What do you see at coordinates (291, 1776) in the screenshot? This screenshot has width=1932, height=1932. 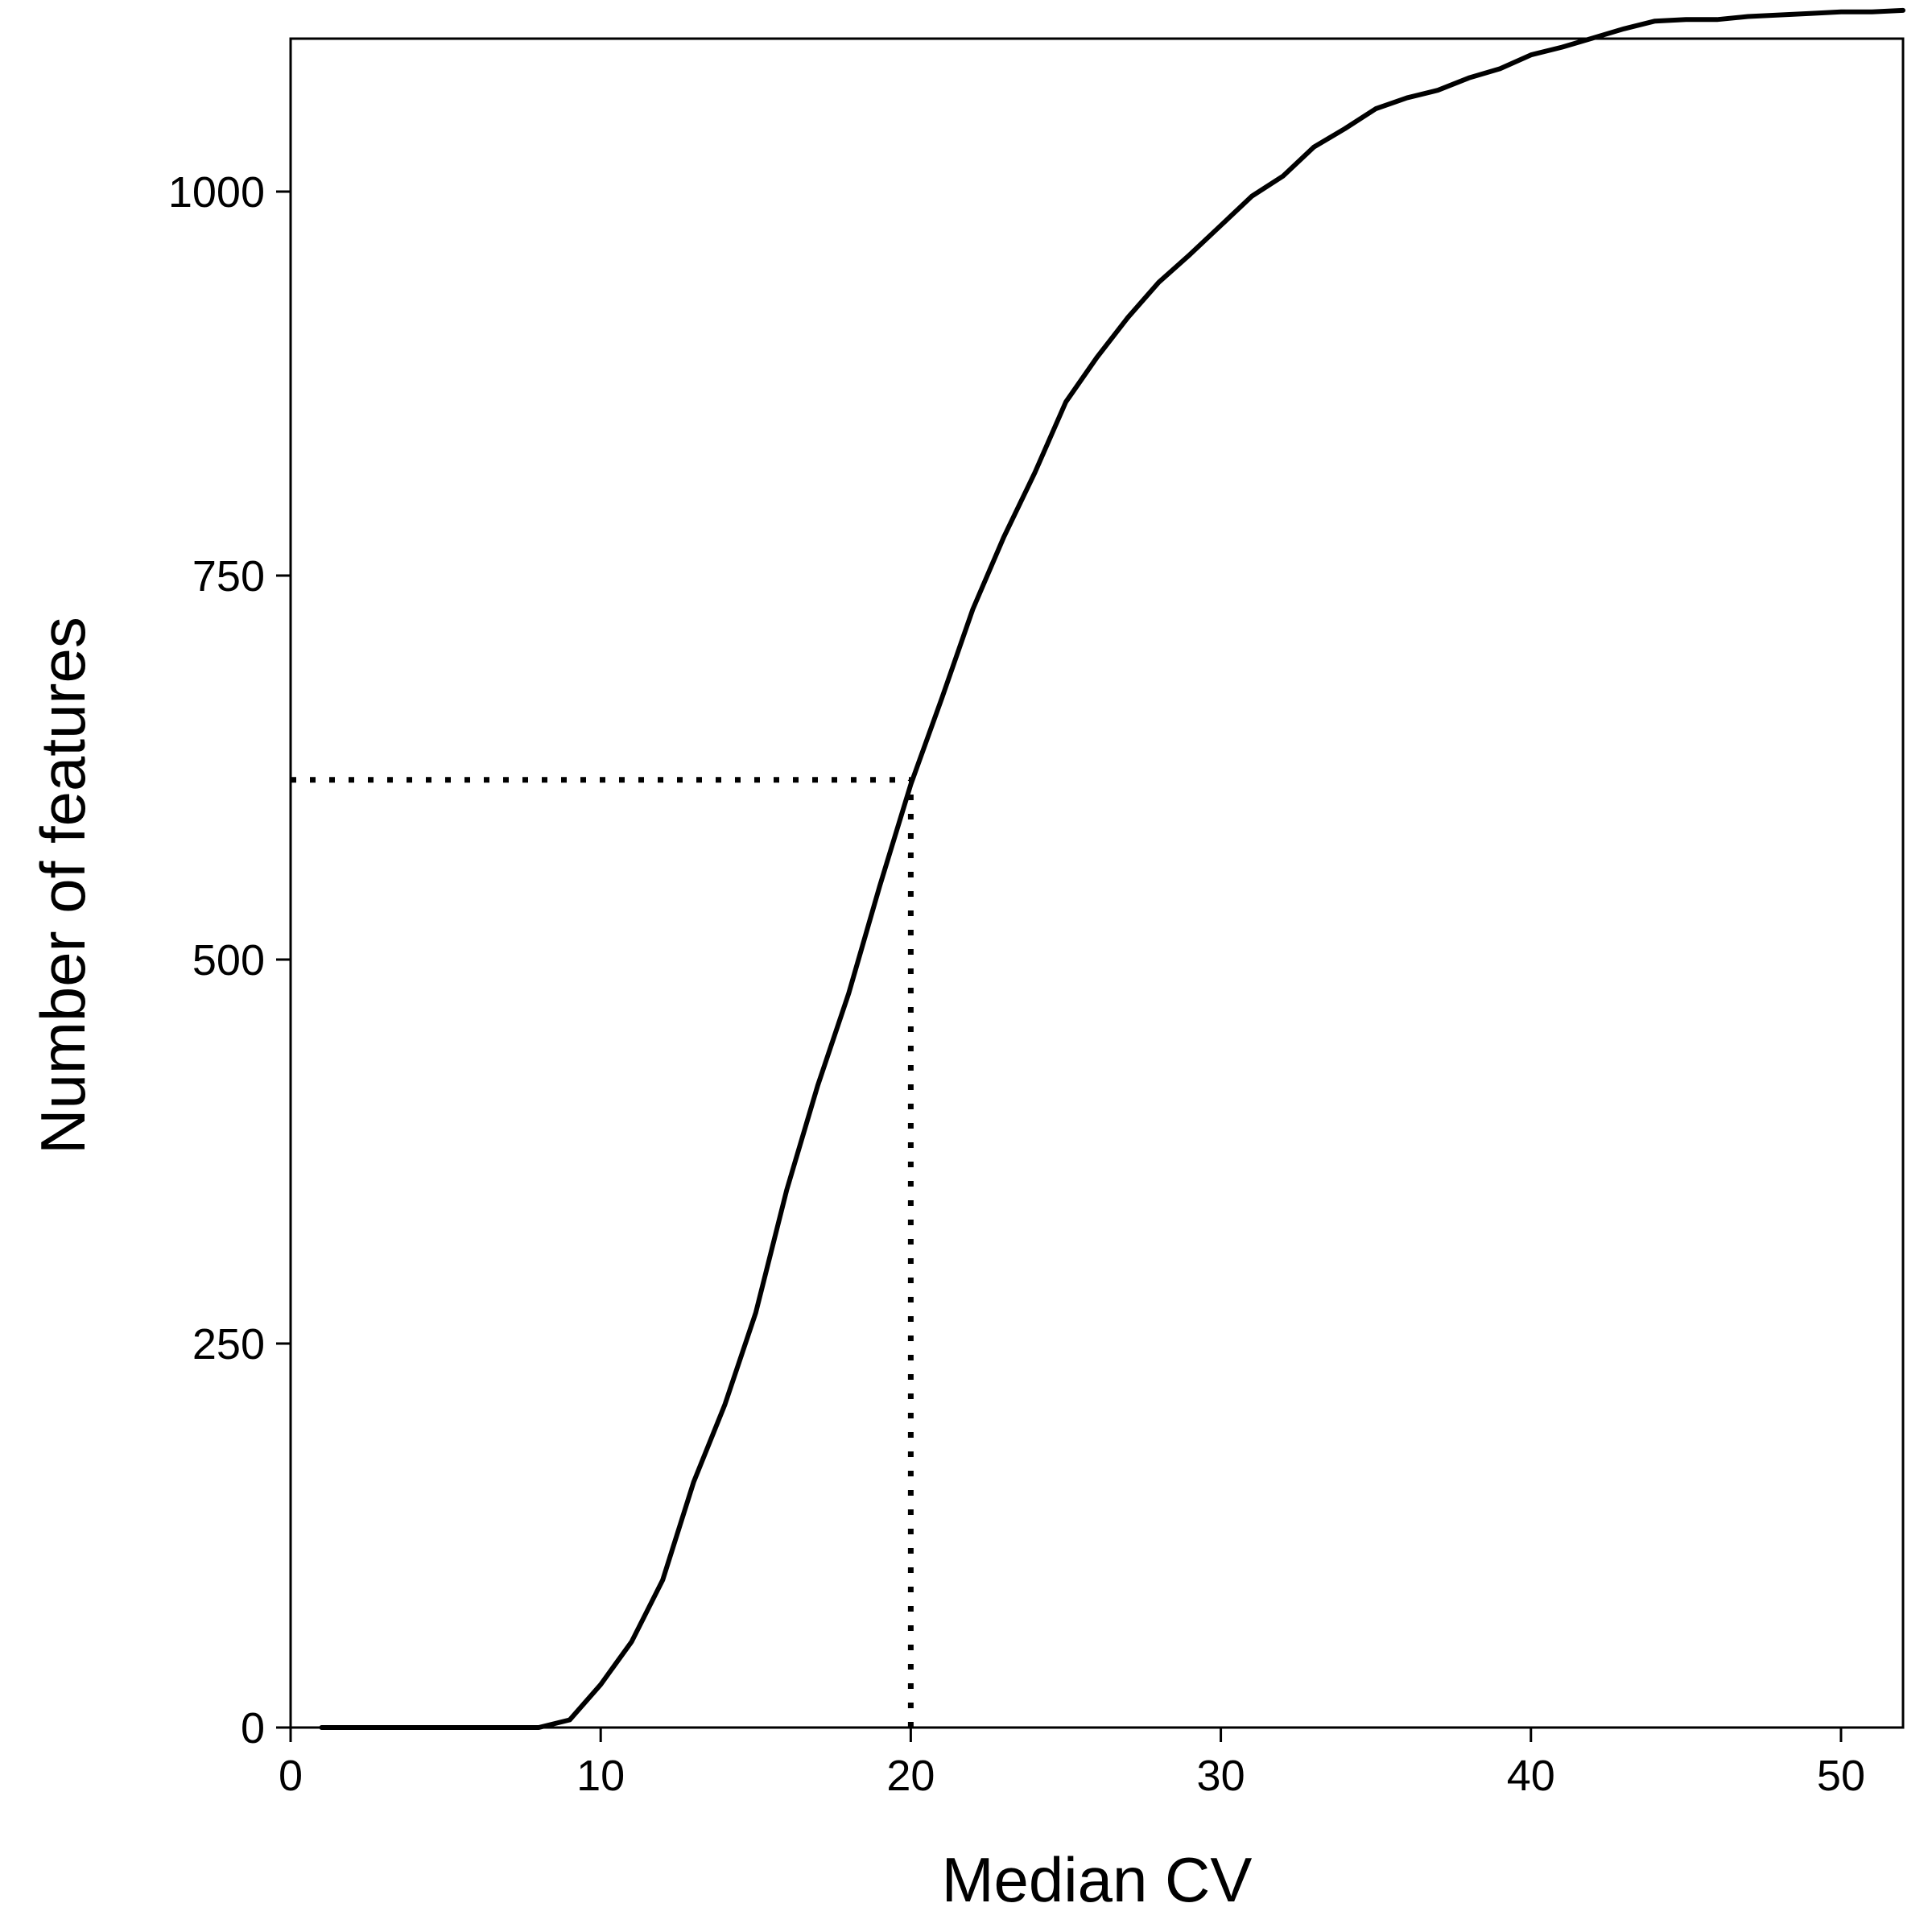 I see `x-tick-label: 0` at bounding box center [291, 1776].